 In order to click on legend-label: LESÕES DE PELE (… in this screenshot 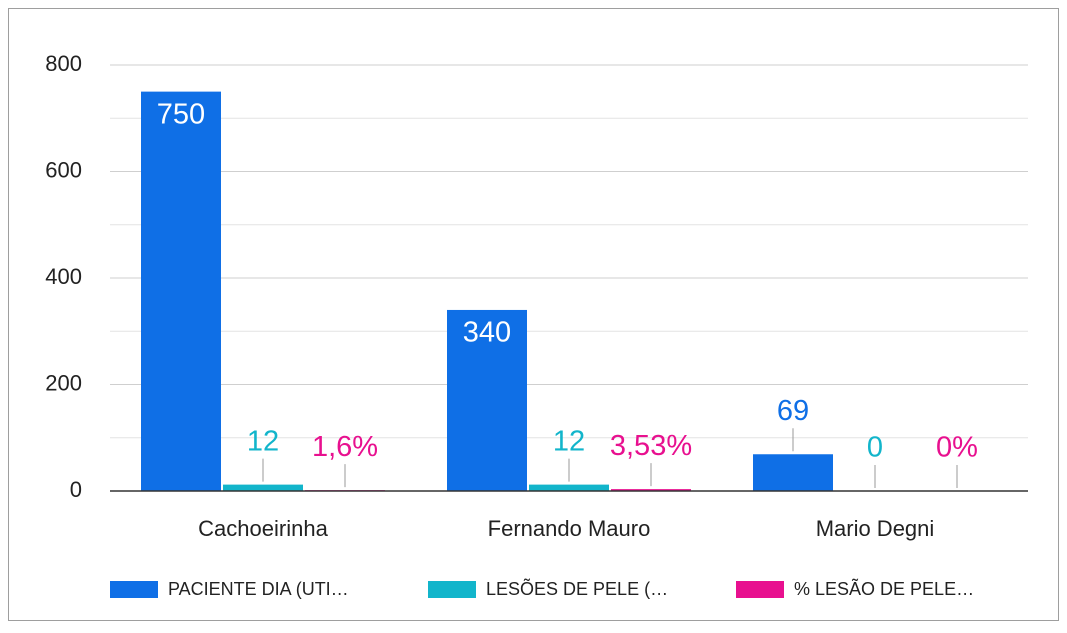, I will do `click(577, 588)`.